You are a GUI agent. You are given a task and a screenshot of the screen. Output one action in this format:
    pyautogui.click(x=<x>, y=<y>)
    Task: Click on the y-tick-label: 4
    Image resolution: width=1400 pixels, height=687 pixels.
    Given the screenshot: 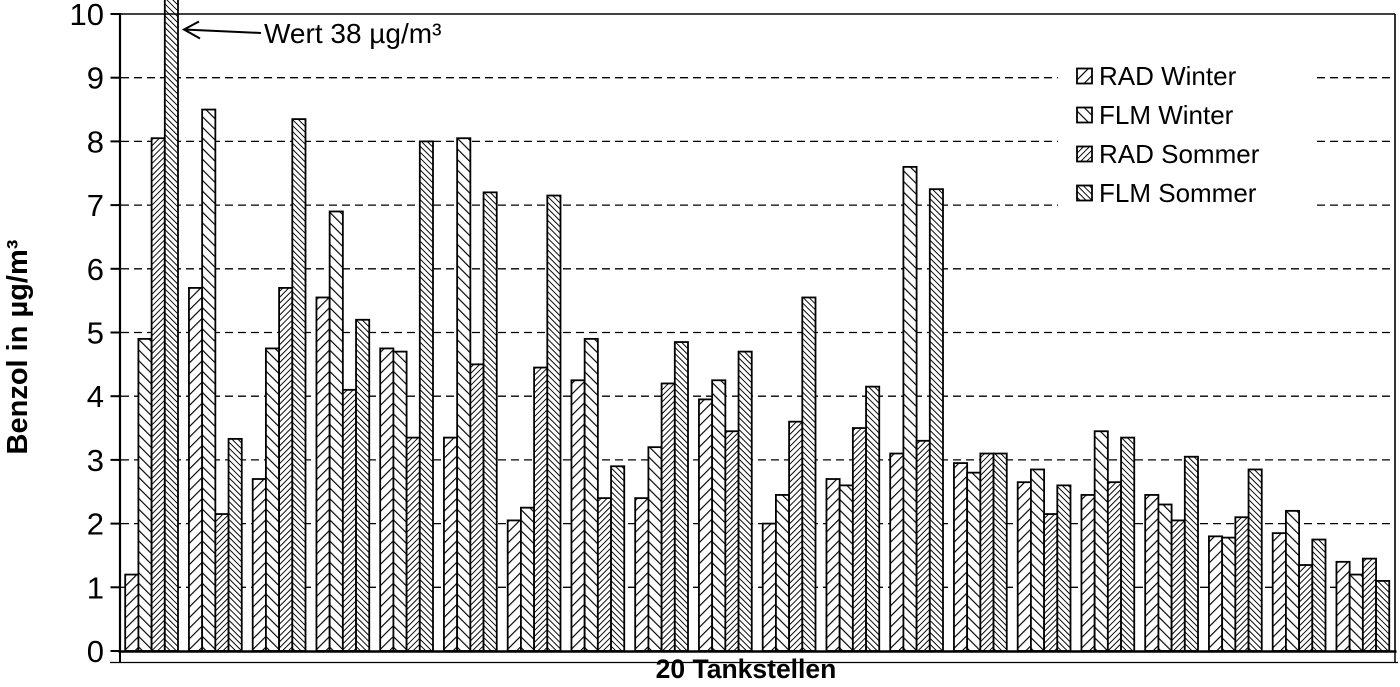 What is the action you would take?
    pyautogui.click(x=95, y=396)
    